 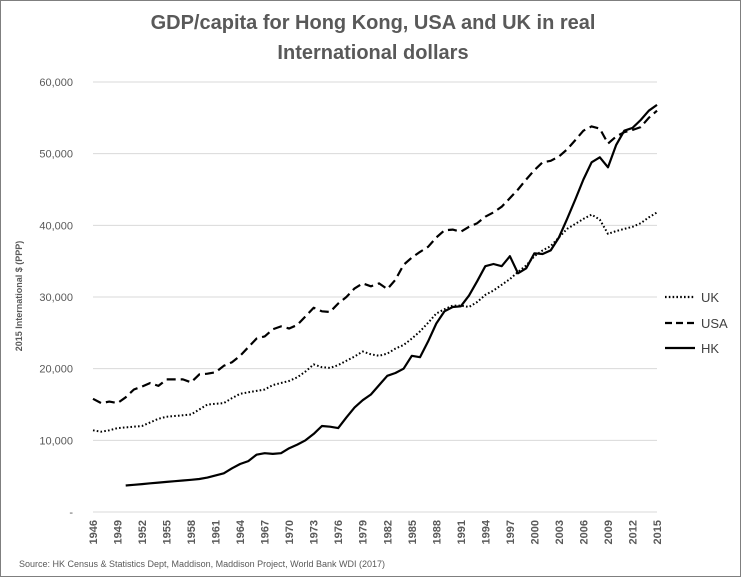 What do you see at coordinates (413, 532) in the screenshot?
I see `x-tick-label: 1985` at bounding box center [413, 532].